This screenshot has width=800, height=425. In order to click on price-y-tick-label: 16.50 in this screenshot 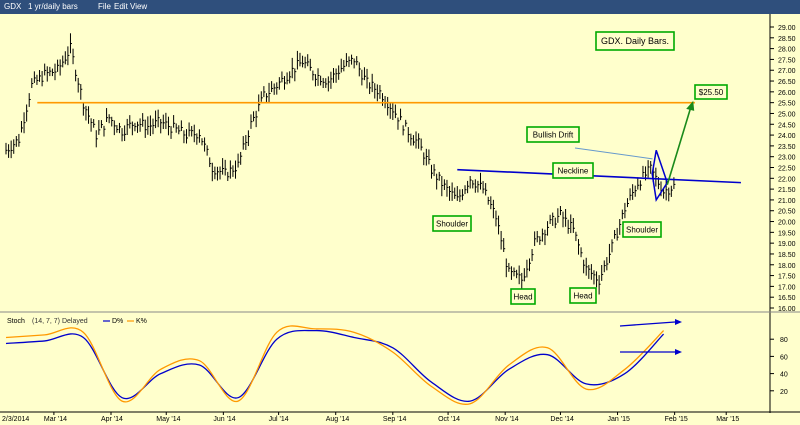, I will do `click(787, 298)`.